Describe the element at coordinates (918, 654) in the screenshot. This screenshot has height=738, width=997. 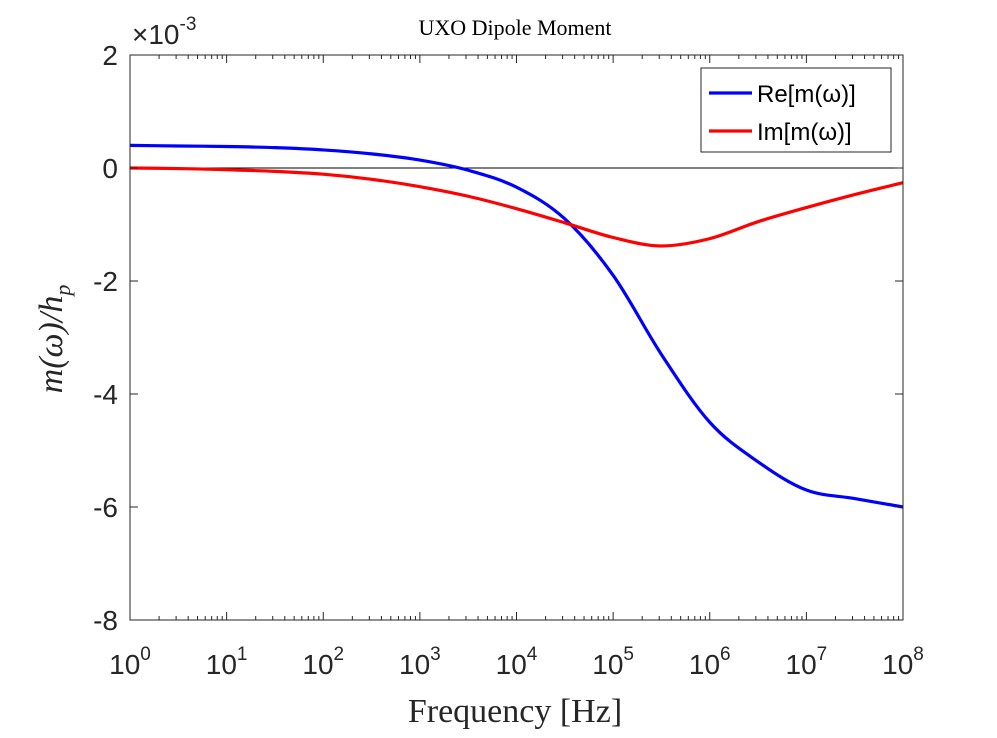
I see `x-tick-label-exp: 8` at that location.